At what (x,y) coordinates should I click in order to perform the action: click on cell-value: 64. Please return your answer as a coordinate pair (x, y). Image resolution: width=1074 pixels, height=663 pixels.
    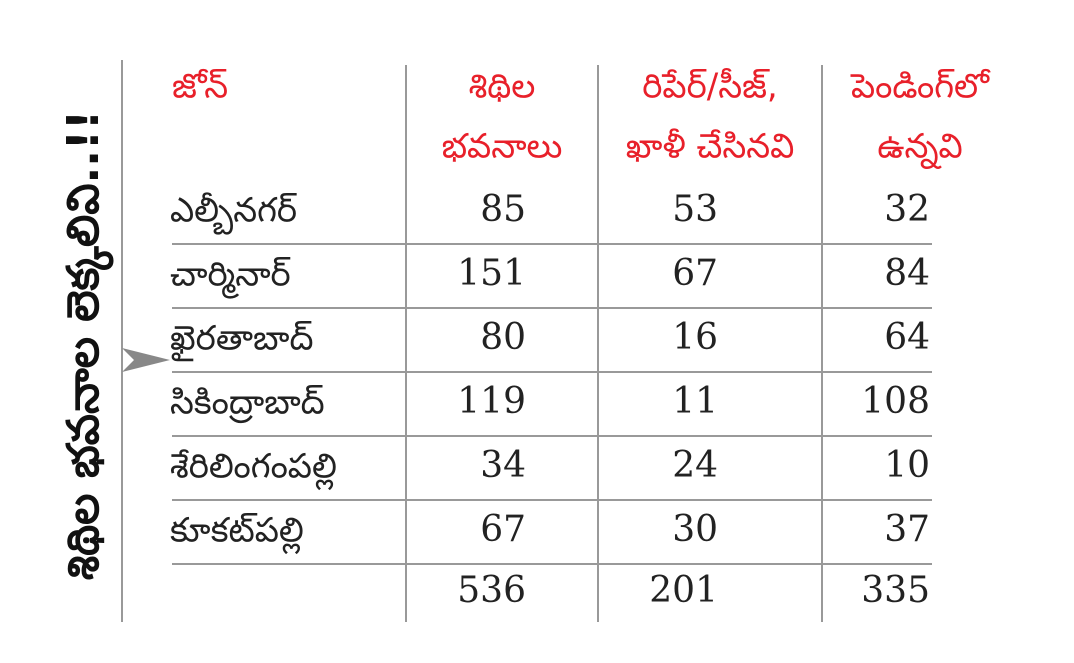
    Looking at the image, I should click on (907, 337).